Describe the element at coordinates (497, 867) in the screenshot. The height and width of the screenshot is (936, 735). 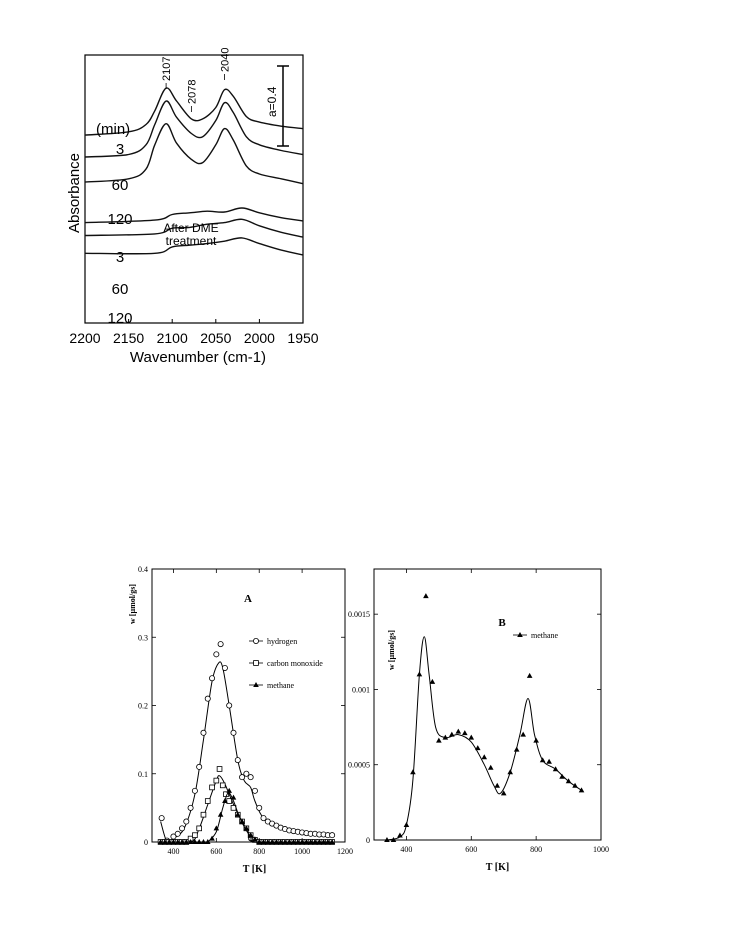
I see `x-axis-label: T [K]` at that location.